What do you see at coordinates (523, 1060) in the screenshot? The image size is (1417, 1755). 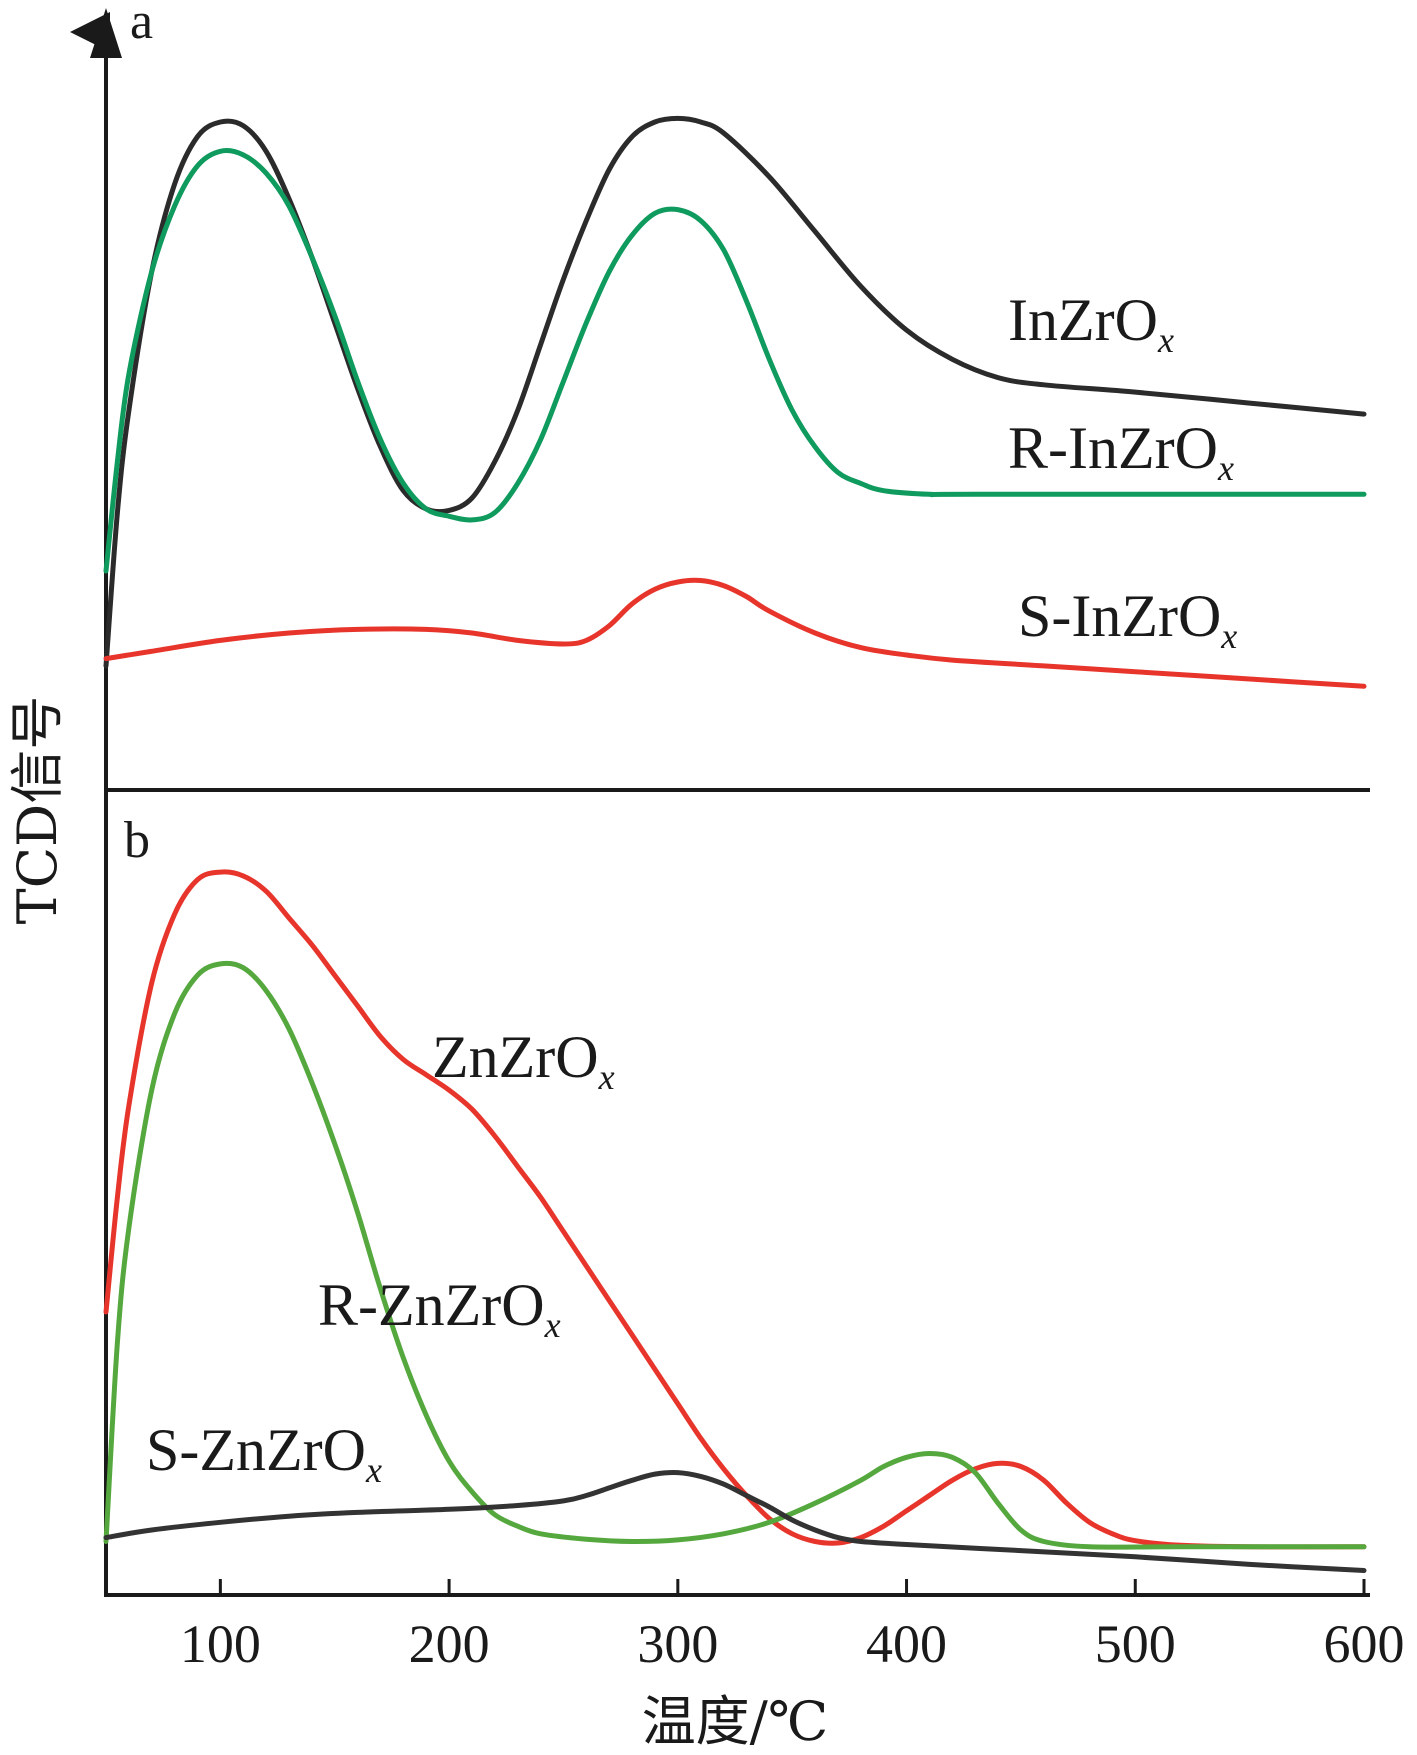 I see `series-label-znzrox: ZnZrOx` at bounding box center [523, 1060].